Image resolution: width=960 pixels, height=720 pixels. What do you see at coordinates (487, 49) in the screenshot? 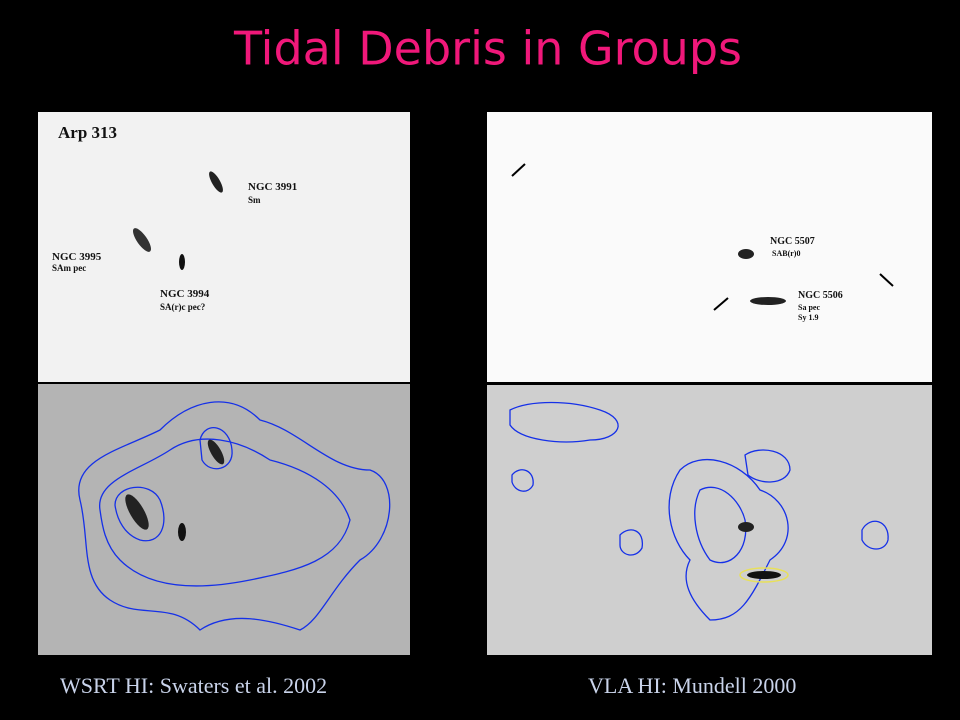
I see `slide-title: Tidal Debris in Groups` at bounding box center [487, 49].